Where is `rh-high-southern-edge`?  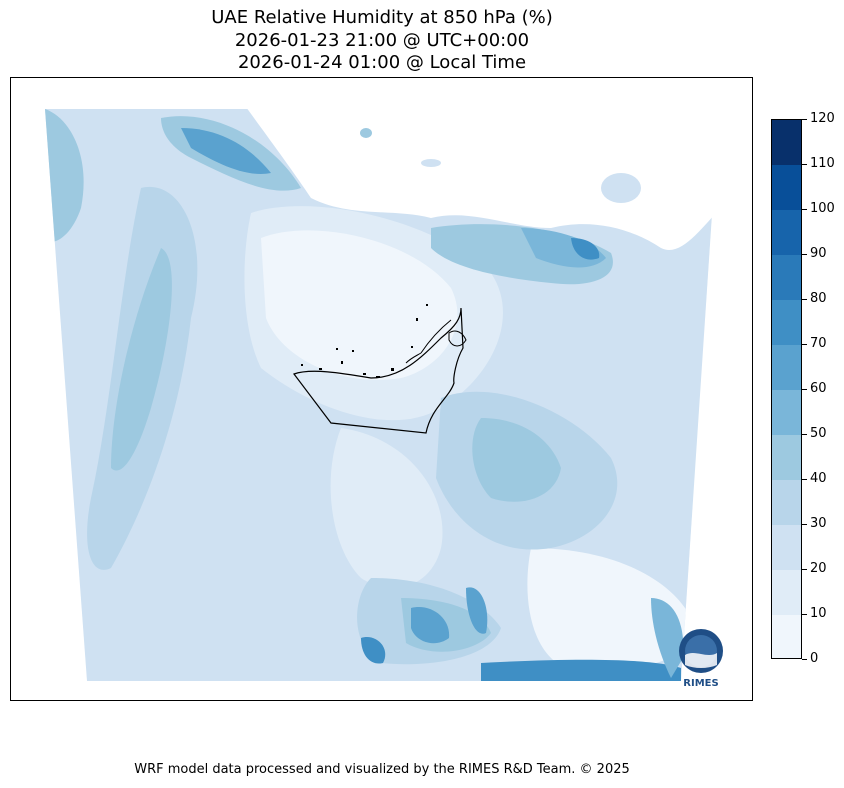 rh-high-southern-edge is located at coordinates (581, 670).